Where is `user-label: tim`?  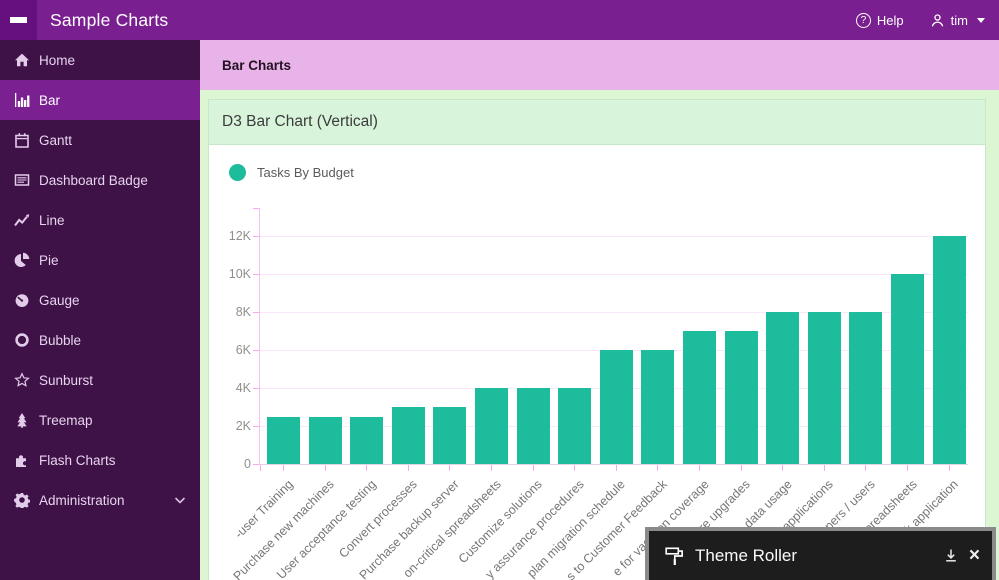
user-label: tim is located at coordinates (959, 20).